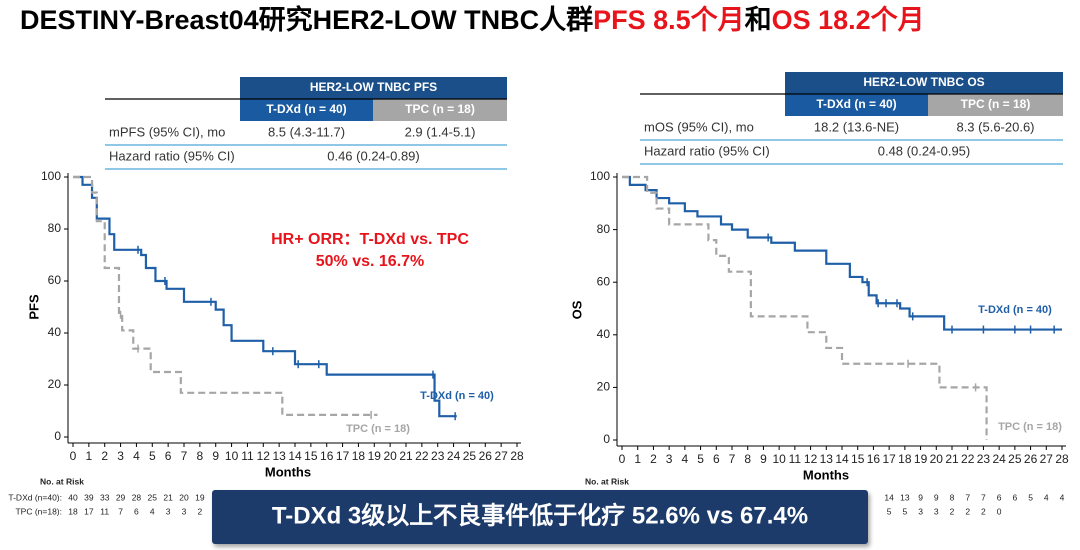 This screenshot has height=550, width=1080. I want to click on y-axis-label: OS, so click(576, 309).